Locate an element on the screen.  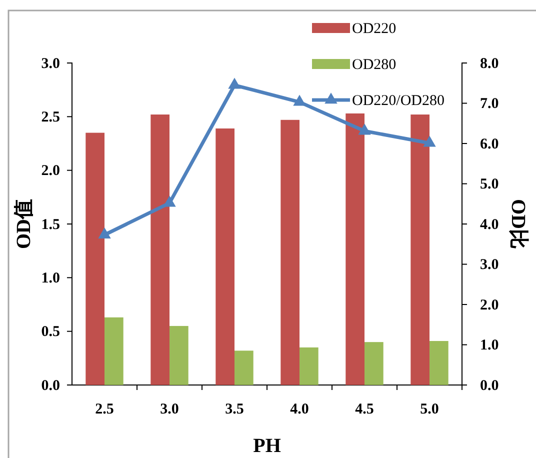
y-tick-label: 0.0 is located at coordinates (50, 386).